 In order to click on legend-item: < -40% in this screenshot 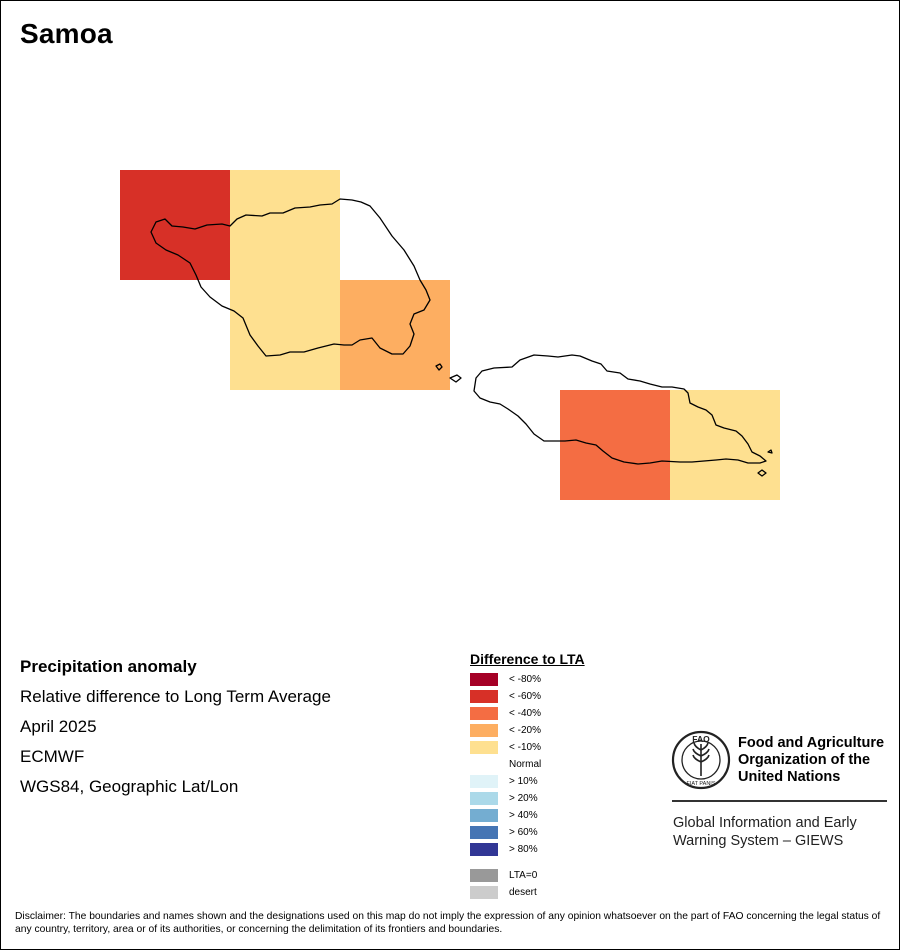, I will do `click(527, 713)`.